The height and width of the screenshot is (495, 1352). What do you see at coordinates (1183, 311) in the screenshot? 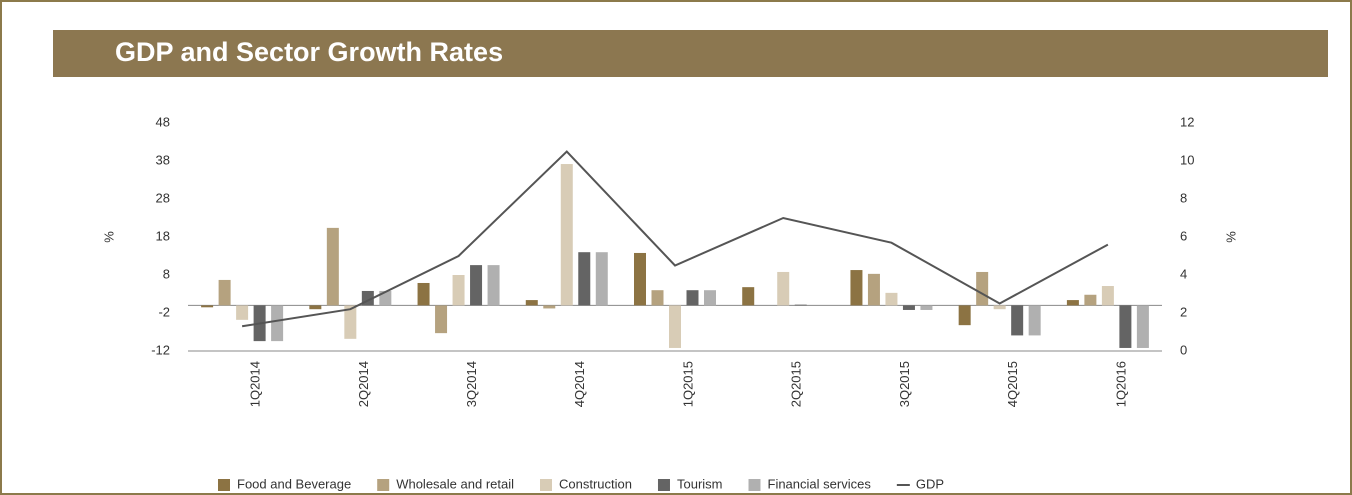
I see `y2-tick-label: 2` at bounding box center [1183, 311].